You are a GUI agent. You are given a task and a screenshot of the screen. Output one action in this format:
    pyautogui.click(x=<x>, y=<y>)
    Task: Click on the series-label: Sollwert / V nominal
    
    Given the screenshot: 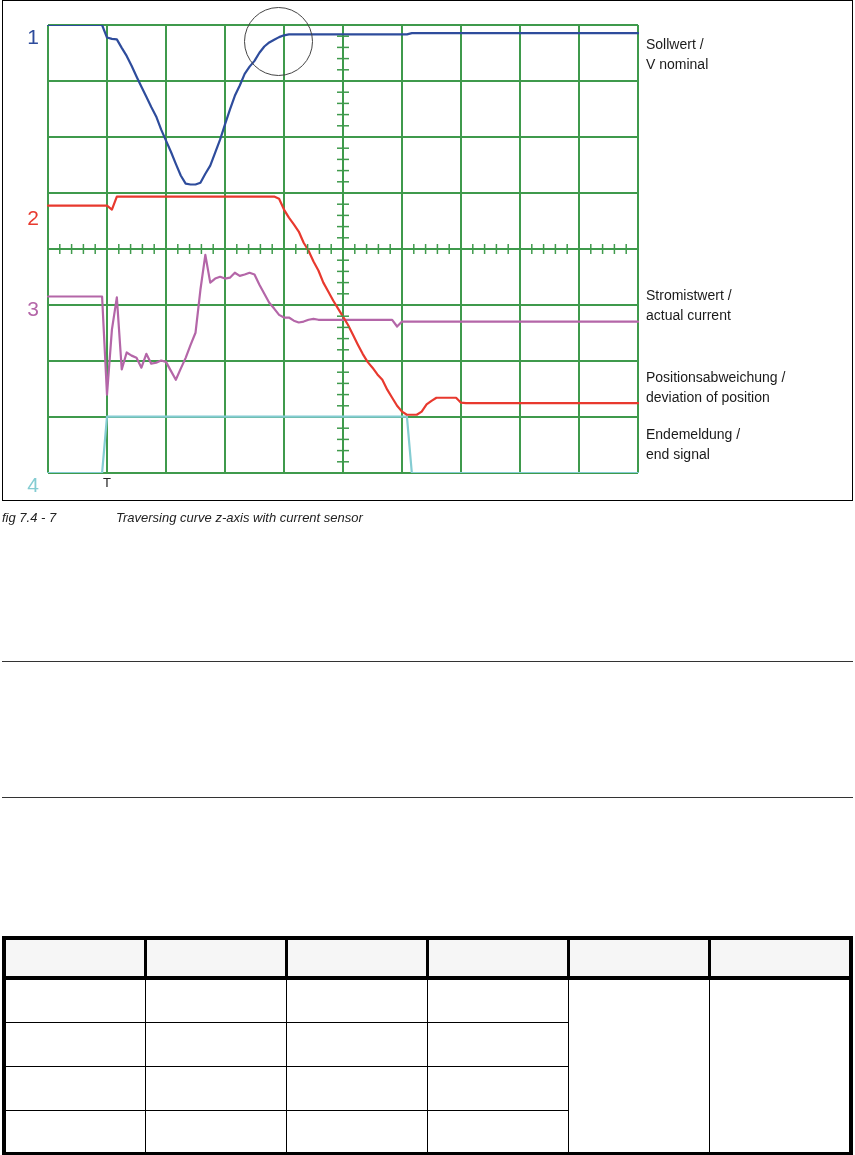 What is the action you would take?
    pyautogui.click(x=677, y=53)
    